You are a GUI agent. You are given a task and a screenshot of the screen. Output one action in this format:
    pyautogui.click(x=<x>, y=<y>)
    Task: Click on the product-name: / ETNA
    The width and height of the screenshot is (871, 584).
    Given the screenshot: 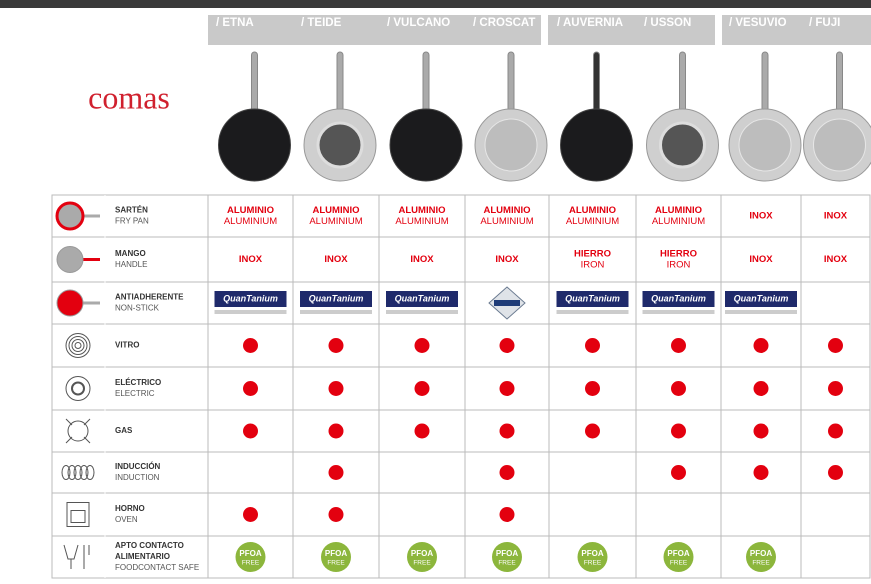 What is the action you would take?
    pyautogui.click(x=235, y=23)
    